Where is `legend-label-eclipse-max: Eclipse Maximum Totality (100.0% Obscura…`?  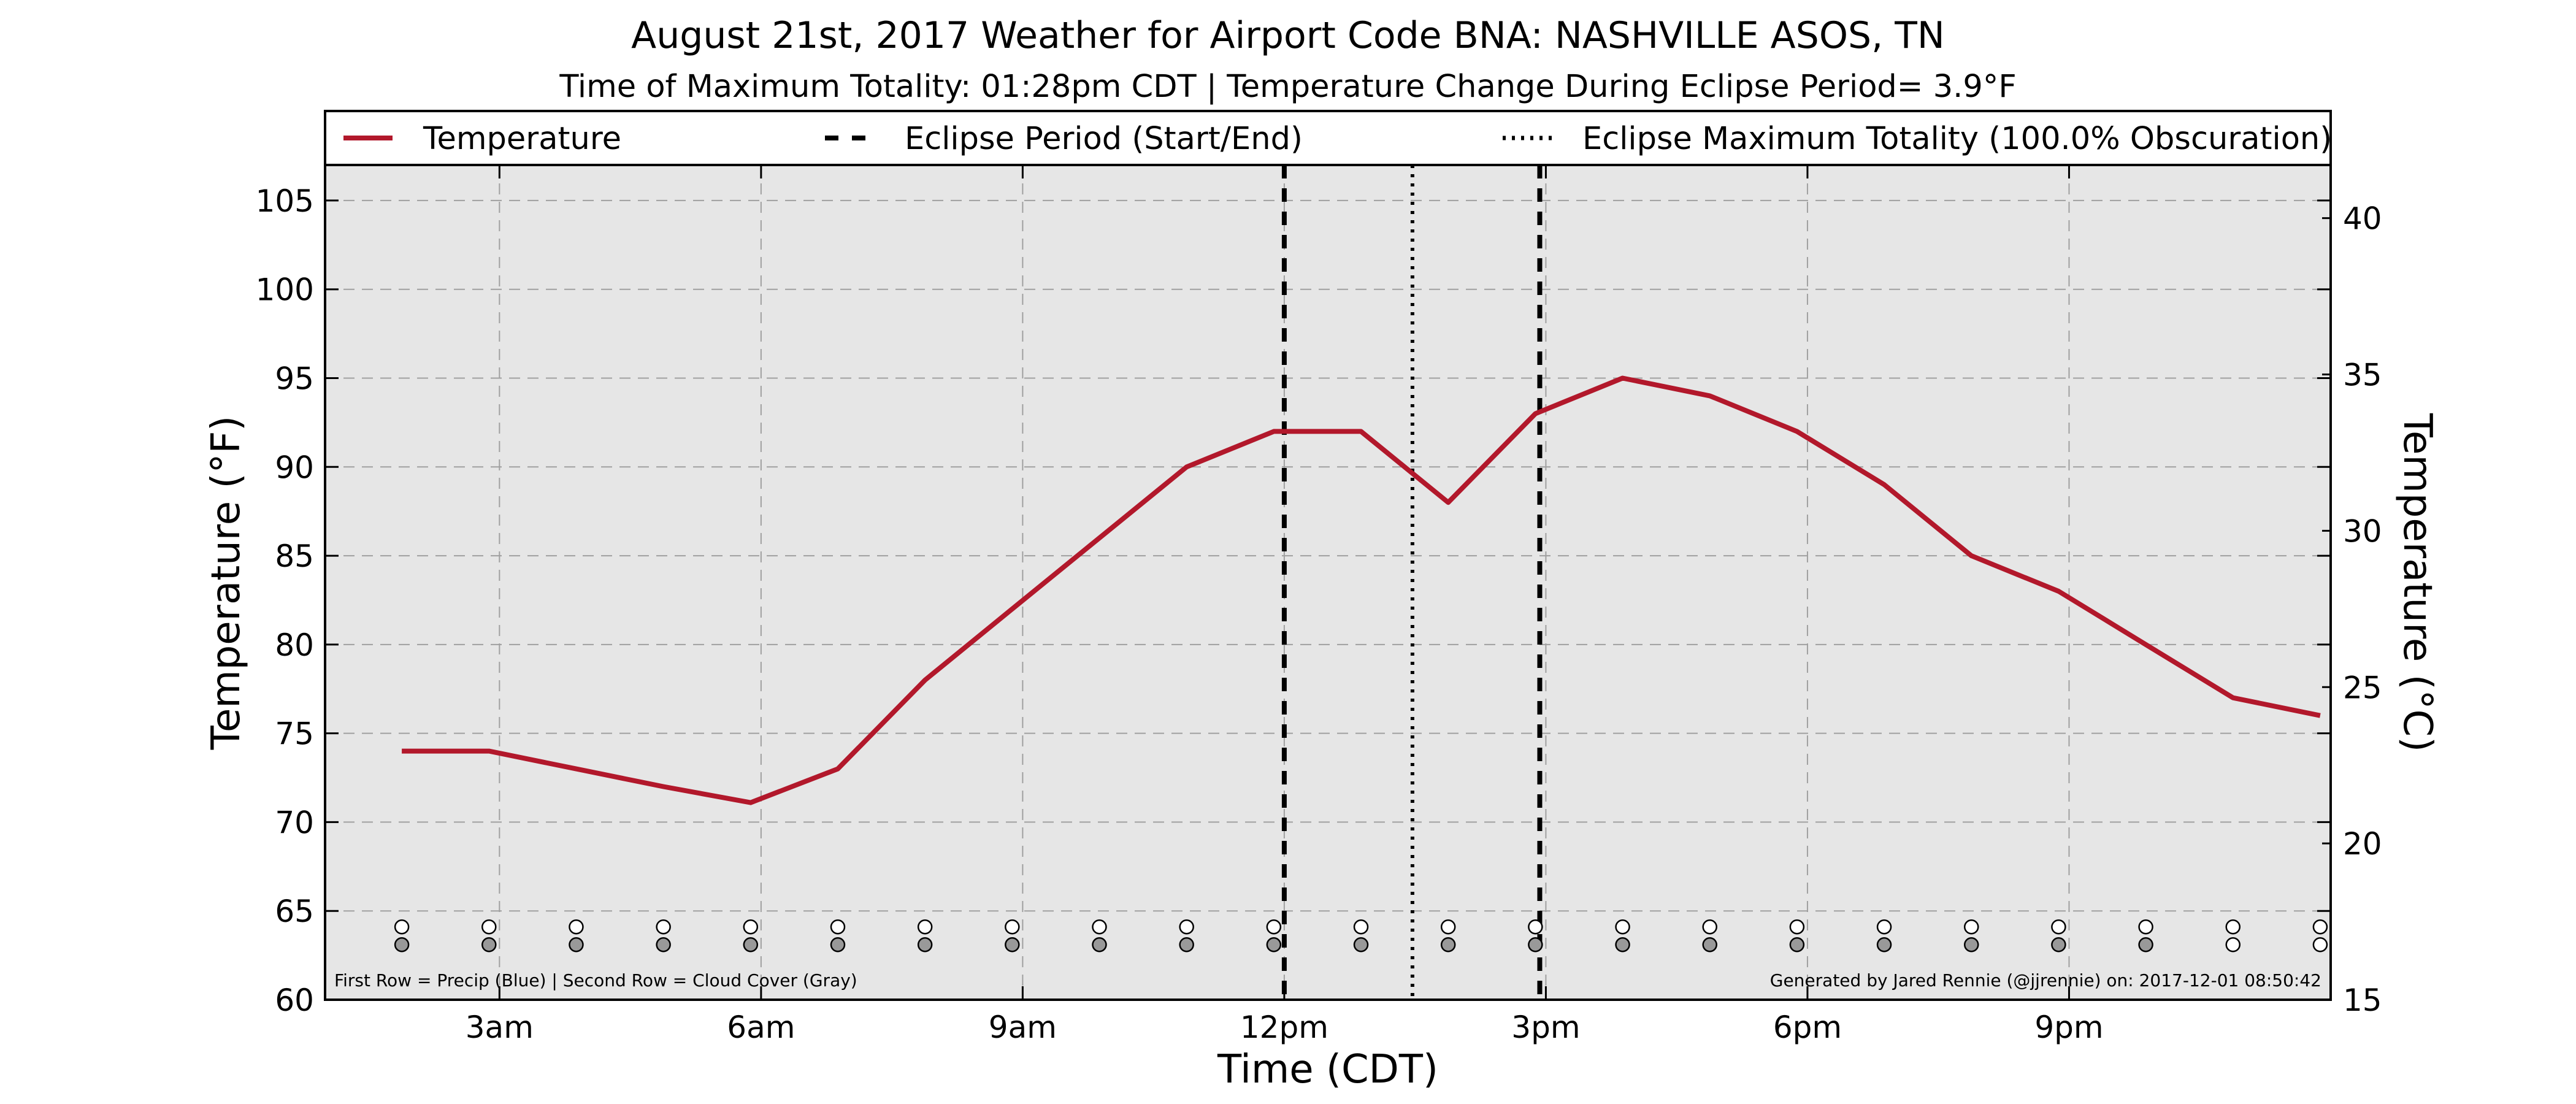 legend-label-eclipse-max: Eclipse Maximum Totality (100.0% Obscura… is located at coordinates (1957, 139).